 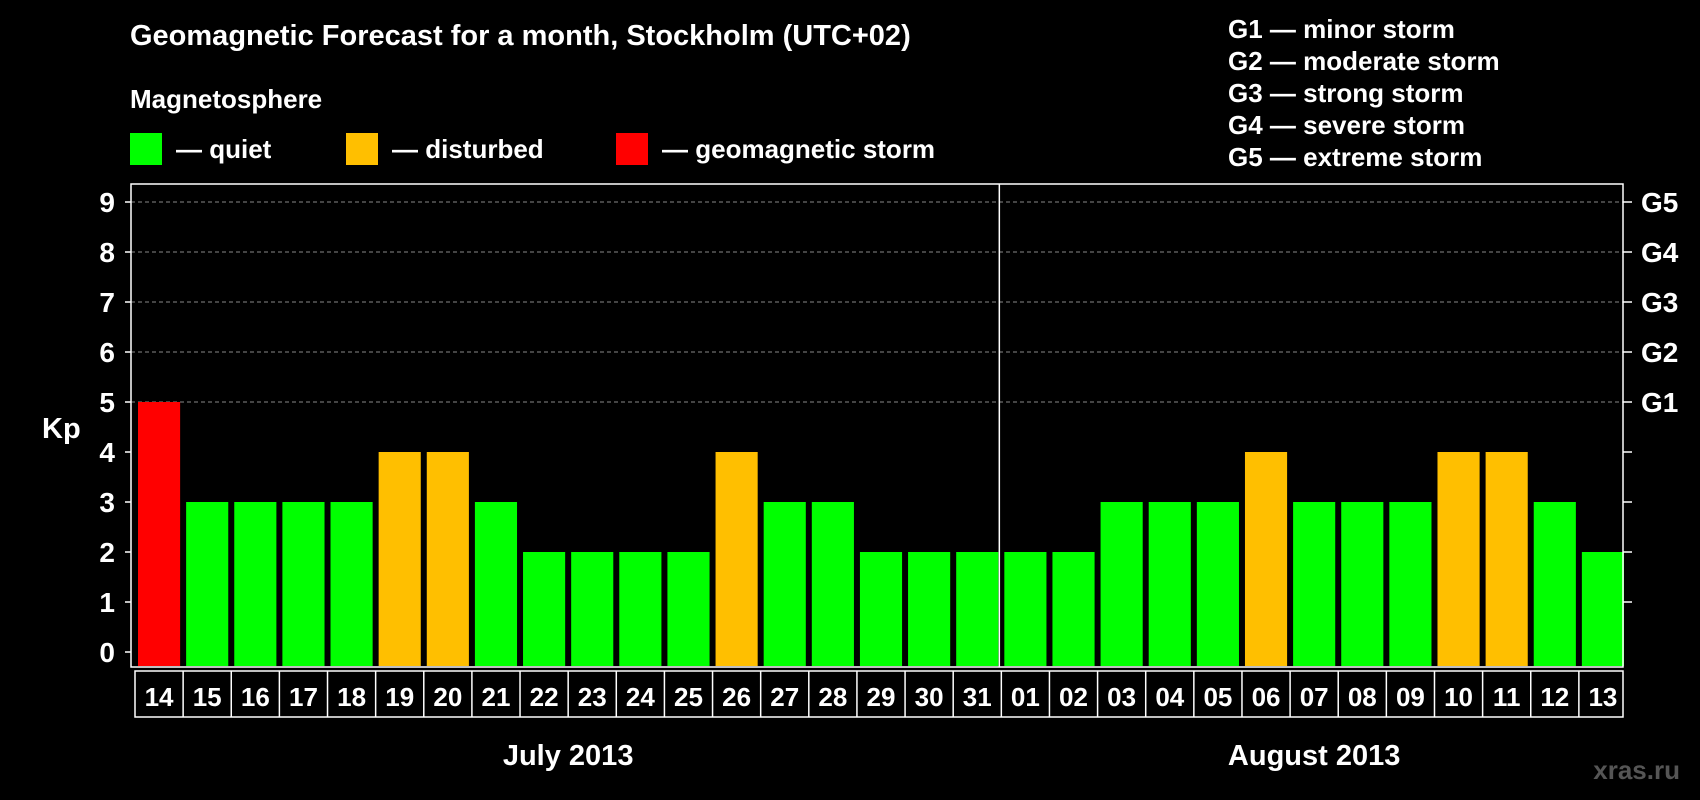 What do you see at coordinates (362, 149) in the screenshot?
I see `legend-swatch-disturbed` at bounding box center [362, 149].